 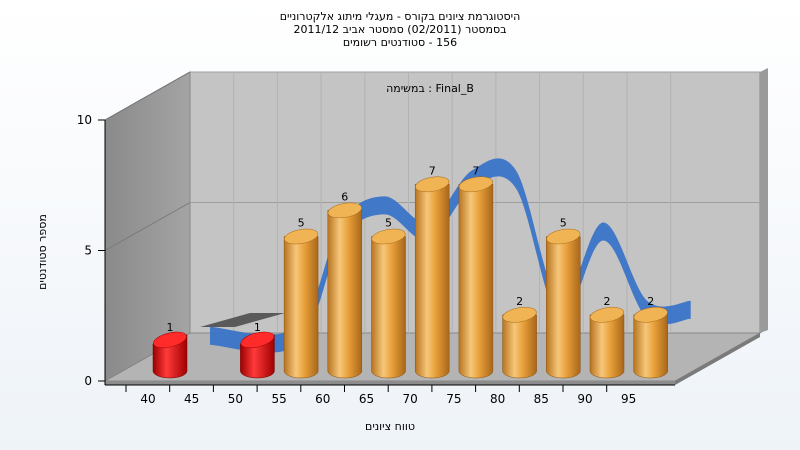 What do you see at coordinates (628, 399) in the screenshot?
I see `x-tick-label: 95` at bounding box center [628, 399].